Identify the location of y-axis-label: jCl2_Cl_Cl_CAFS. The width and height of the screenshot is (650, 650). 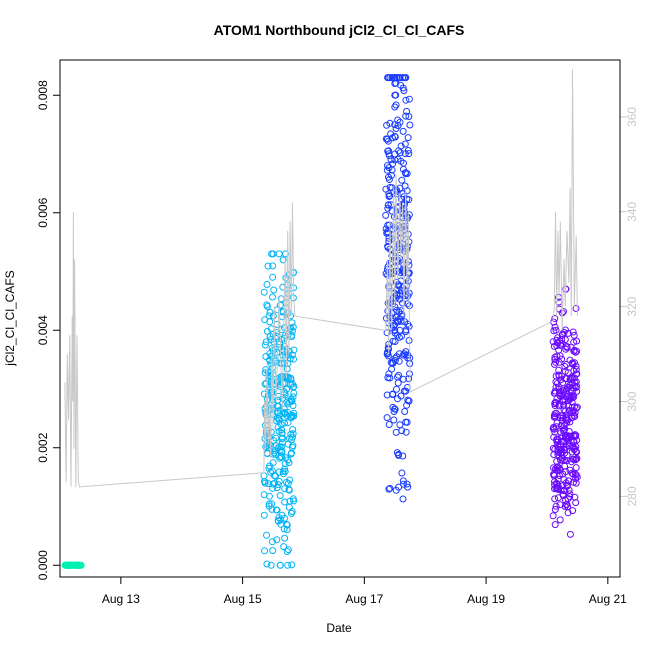
(10, 318).